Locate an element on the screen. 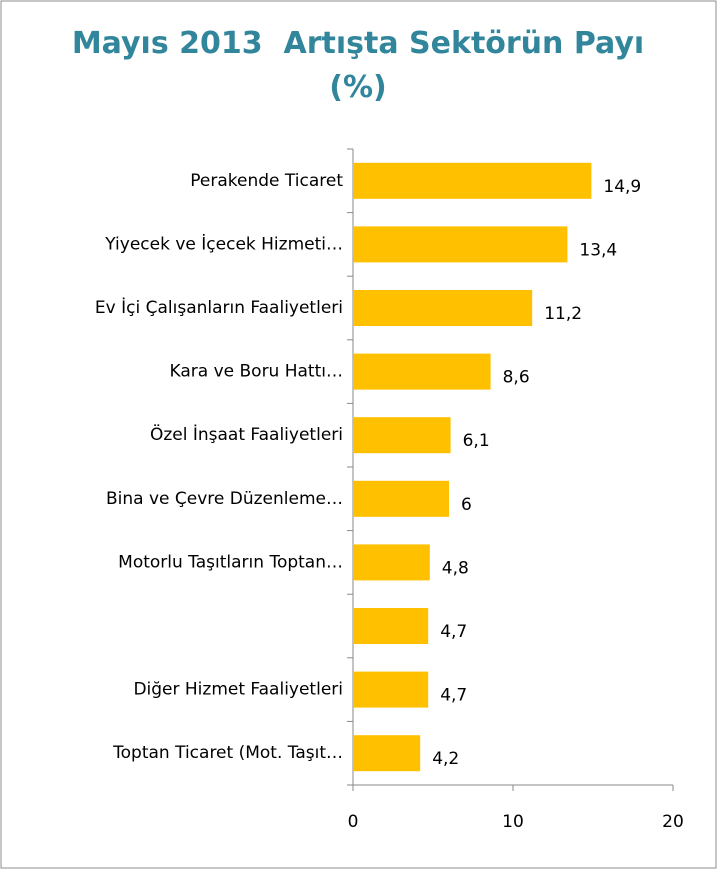 This screenshot has width=728, height=870. chart-title: Mayıs 2013 Artışta Sektörün Payı (%) is located at coordinates (358, 65).